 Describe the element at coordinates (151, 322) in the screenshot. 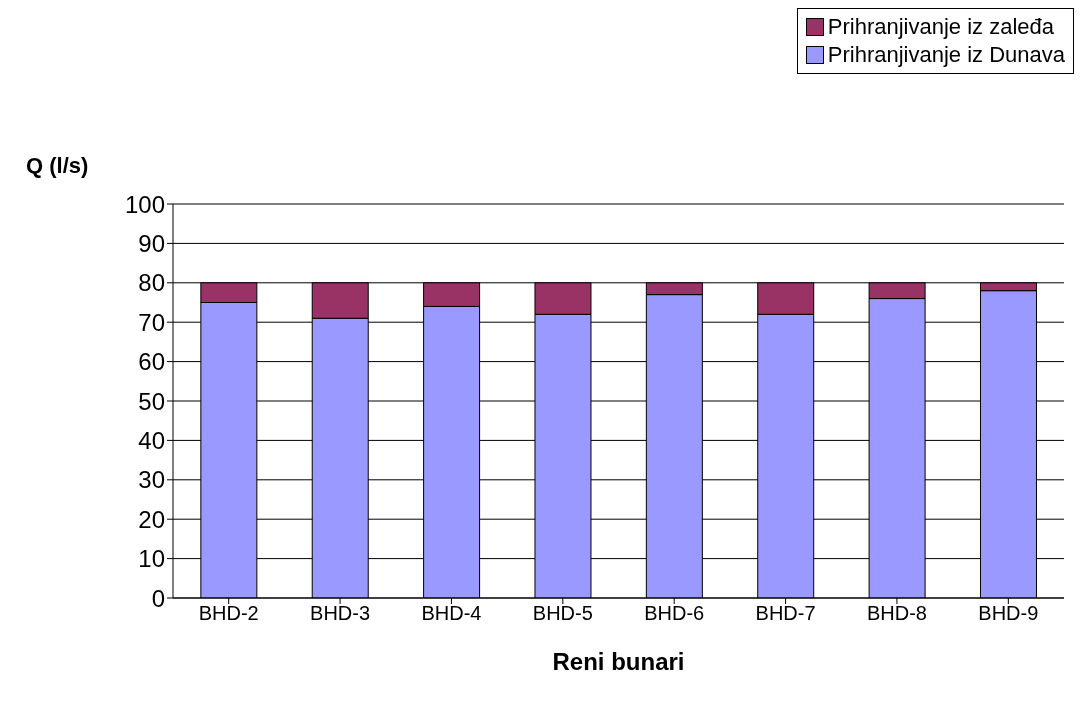

I see `y-tick-label: 70` at that location.